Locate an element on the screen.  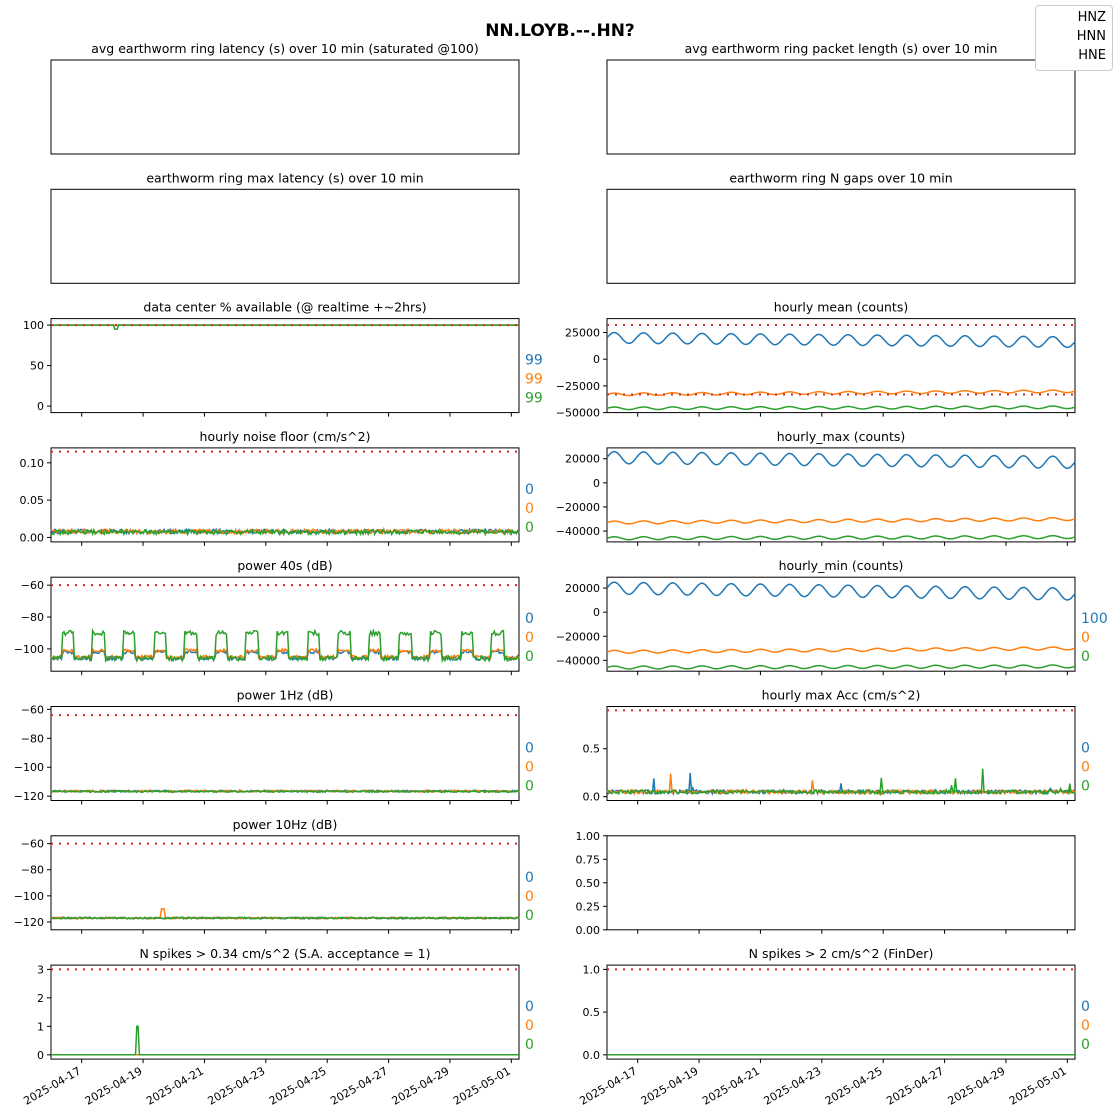
panel-title: power 10Hz (dB) is located at coordinates (285, 824).